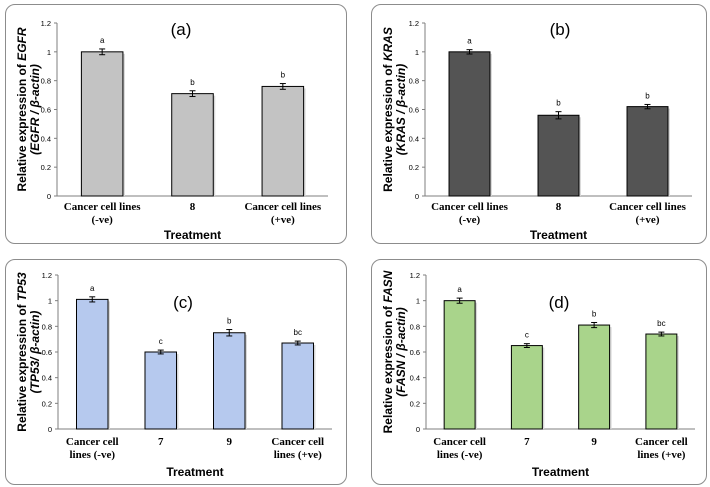 The height and width of the screenshot is (487, 710). I want to click on y-tick-label-b: 0.8, so click(414, 81).